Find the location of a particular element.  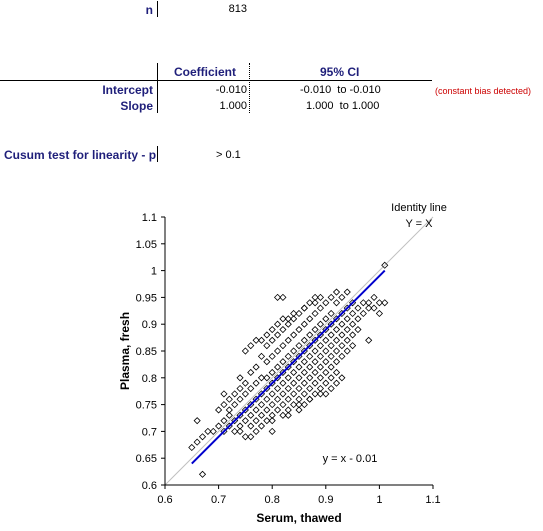

x-tick-label: 0.8 is located at coordinates (272, 500).